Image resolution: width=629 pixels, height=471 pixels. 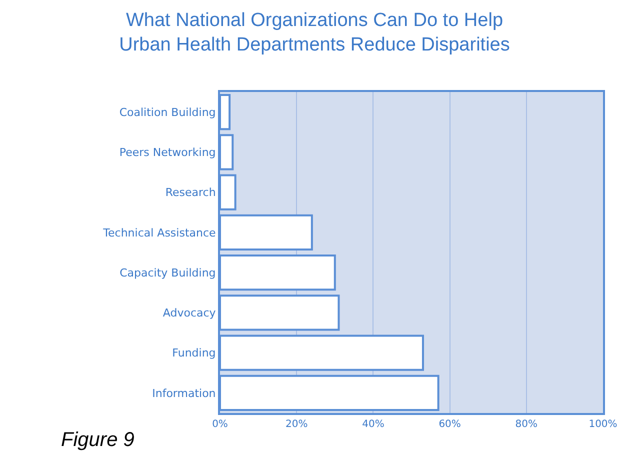 I want to click on x-tick-label: 40%, so click(x=373, y=424).